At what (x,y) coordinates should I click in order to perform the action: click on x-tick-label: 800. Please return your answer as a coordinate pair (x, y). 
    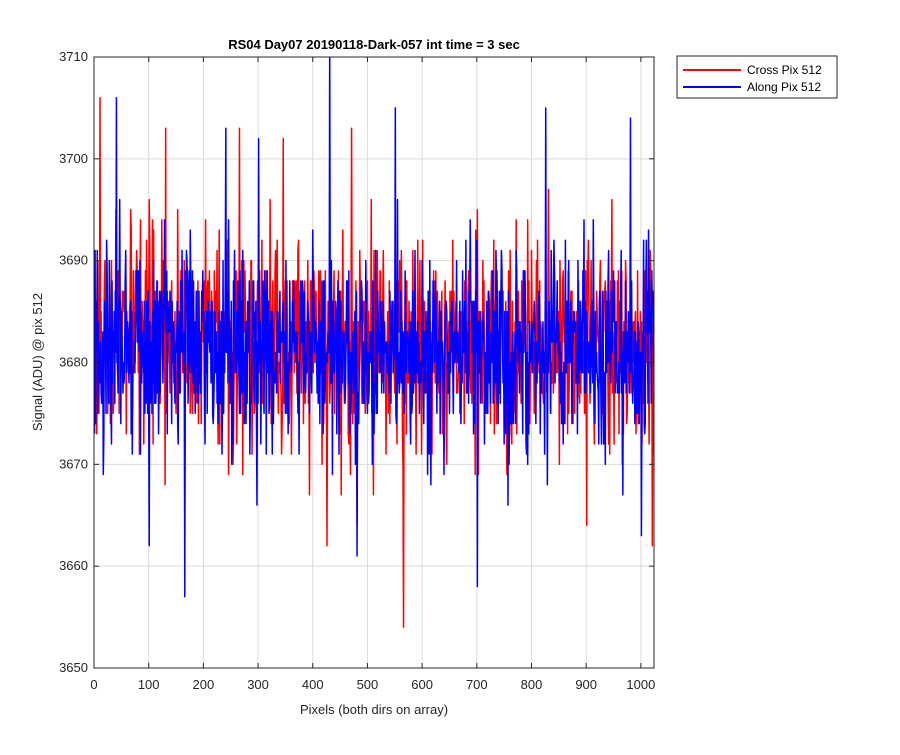
    Looking at the image, I should click on (532, 684).